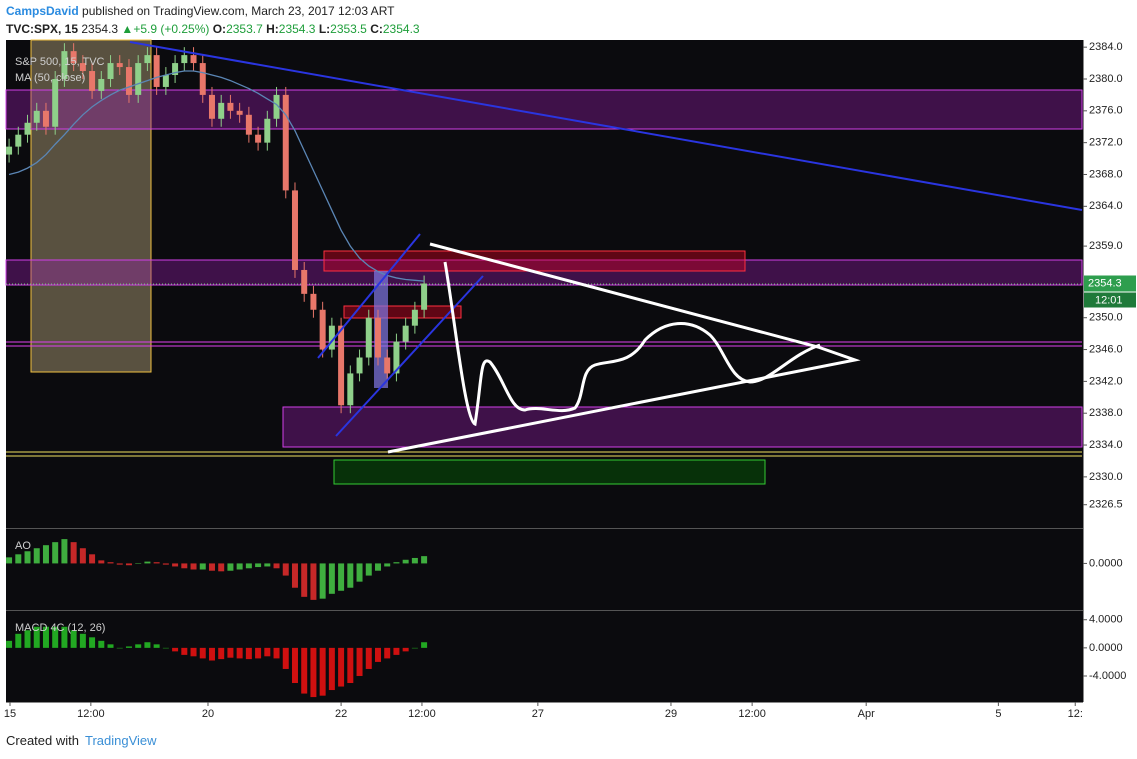 Image resolution: width=1137 pixels, height=759 pixels. Describe the element at coordinates (1106, 445) in the screenshot. I see `y-tick-label: 2334.0` at that location.